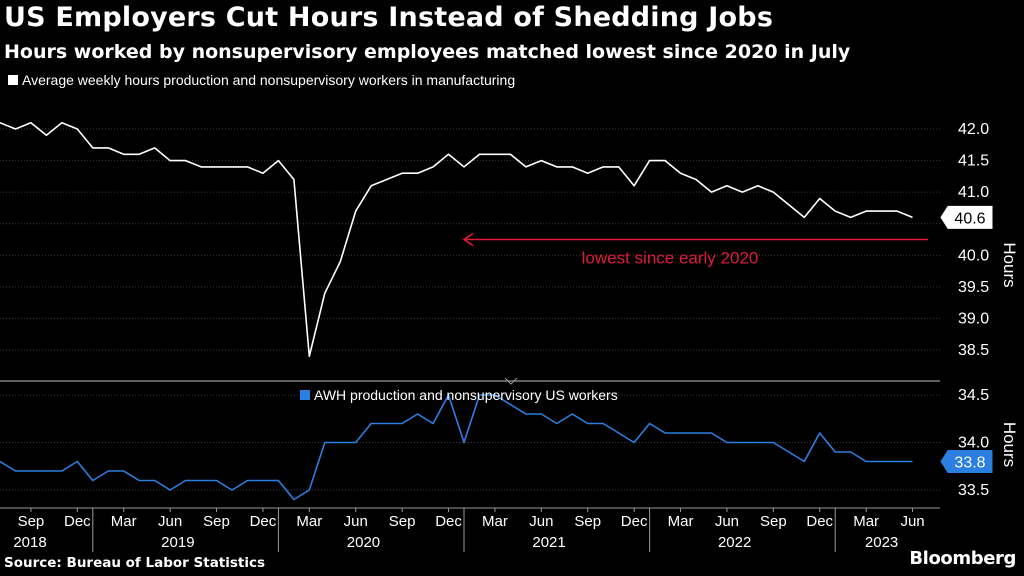 Image resolution: width=1024 pixels, height=576 pixels. I want to click on panel-divider-handle, so click(511, 381).